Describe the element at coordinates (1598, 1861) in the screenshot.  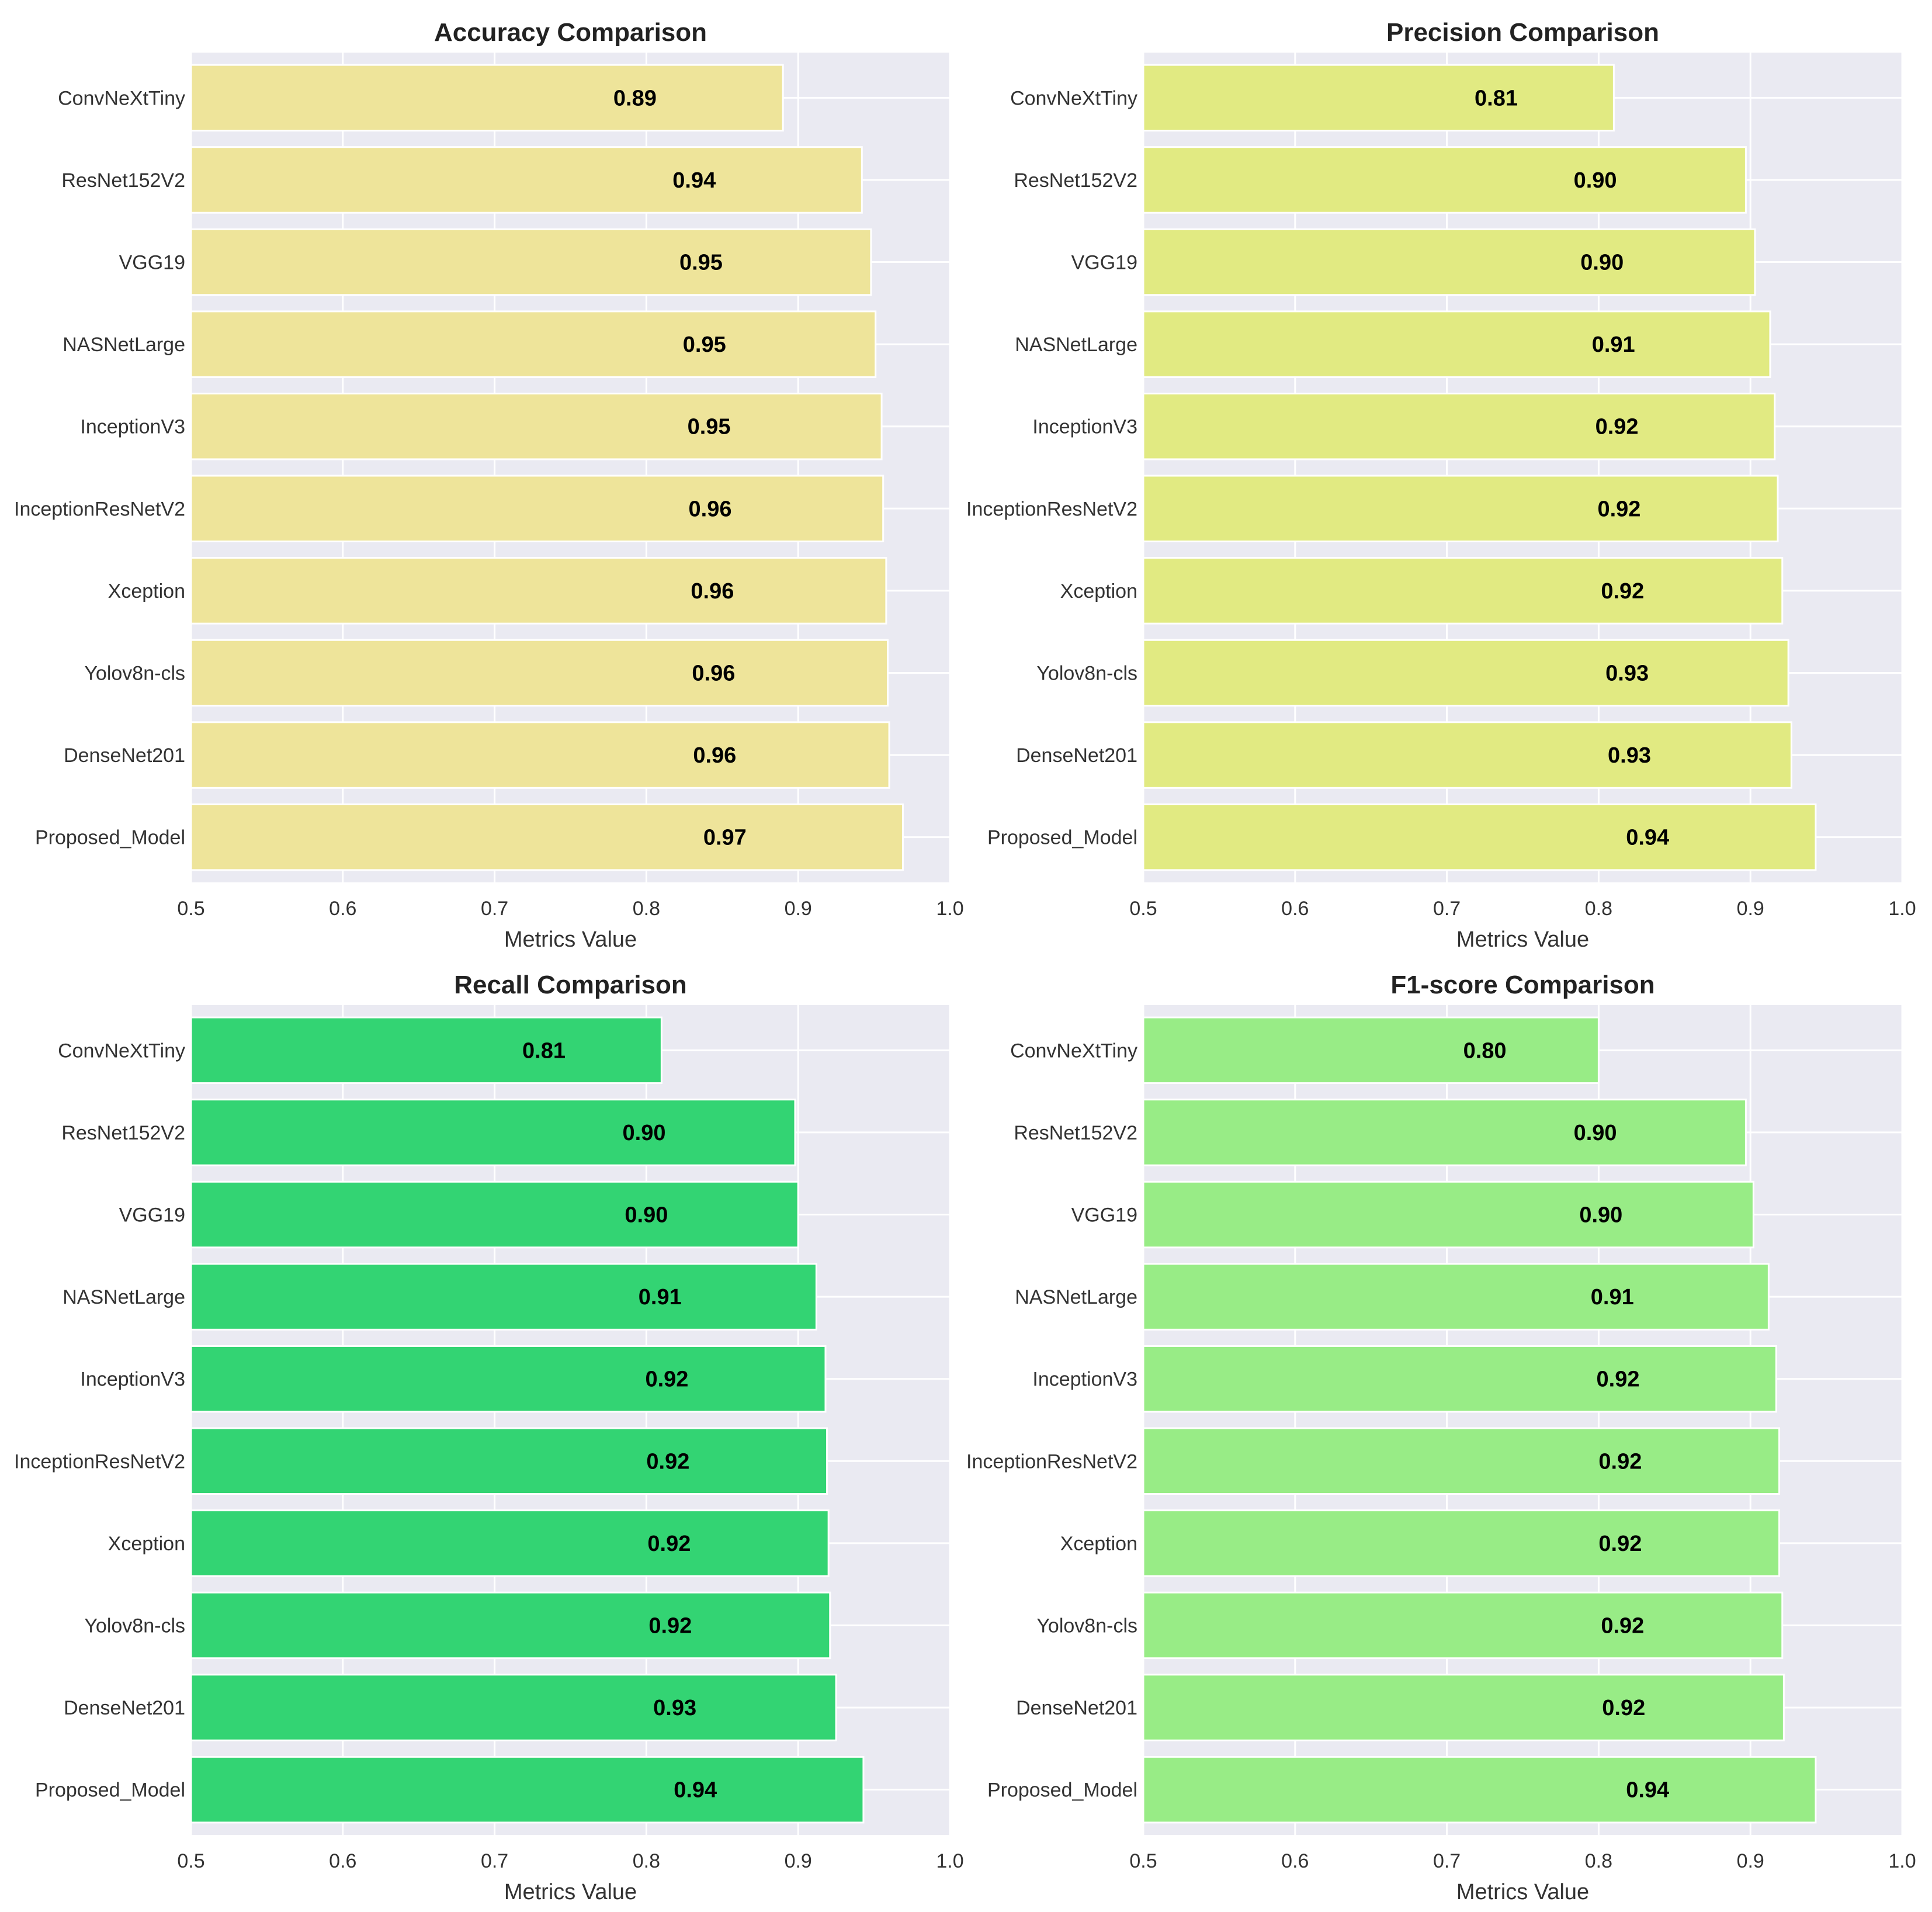
I see `x-tick-label: 0.8` at that location.